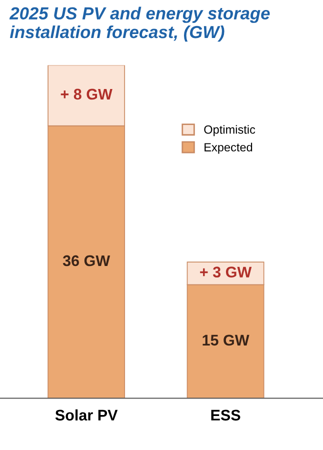 The width and height of the screenshot is (323, 450). I want to click on data-label: 36 GW, so click(86, 260).